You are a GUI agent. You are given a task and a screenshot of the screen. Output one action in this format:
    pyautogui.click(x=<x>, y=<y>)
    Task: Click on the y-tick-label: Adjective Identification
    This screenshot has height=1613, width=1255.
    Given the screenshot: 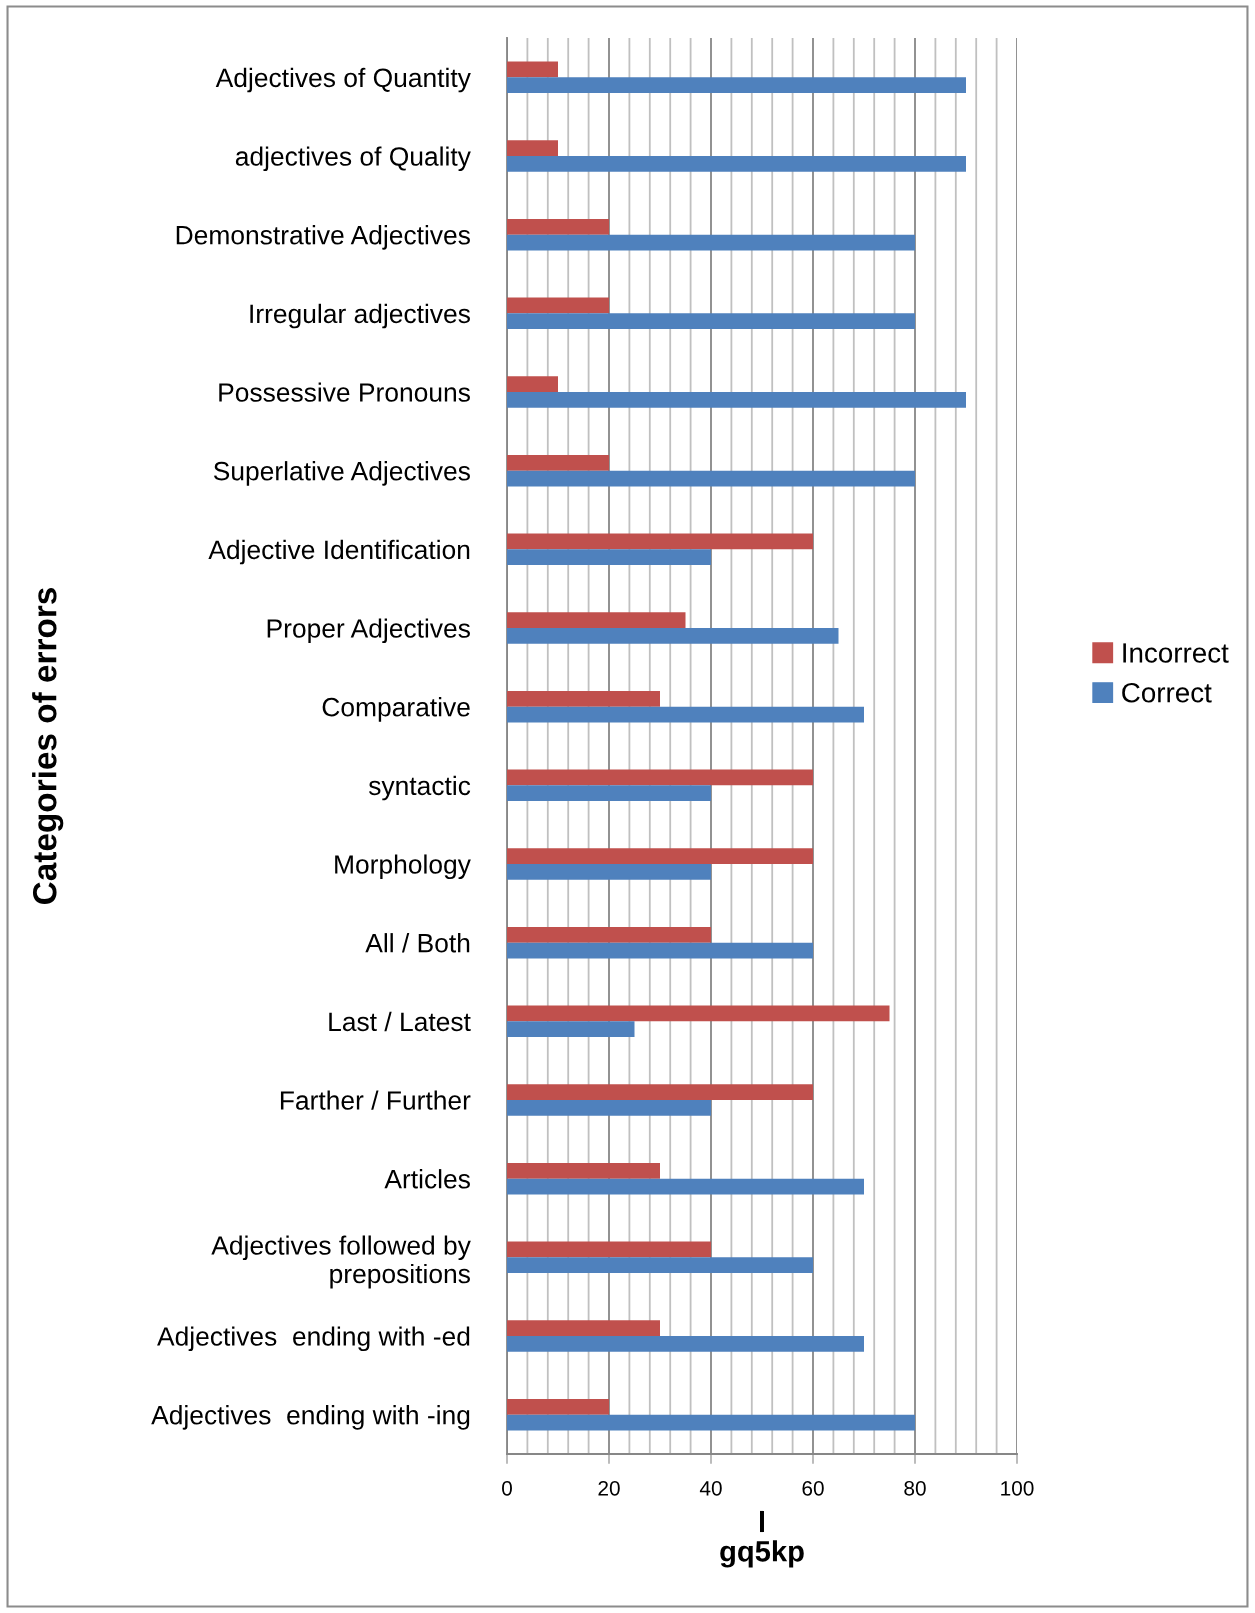 What is the action you would take?
    pyautogui.click(x=339, y=552)
    